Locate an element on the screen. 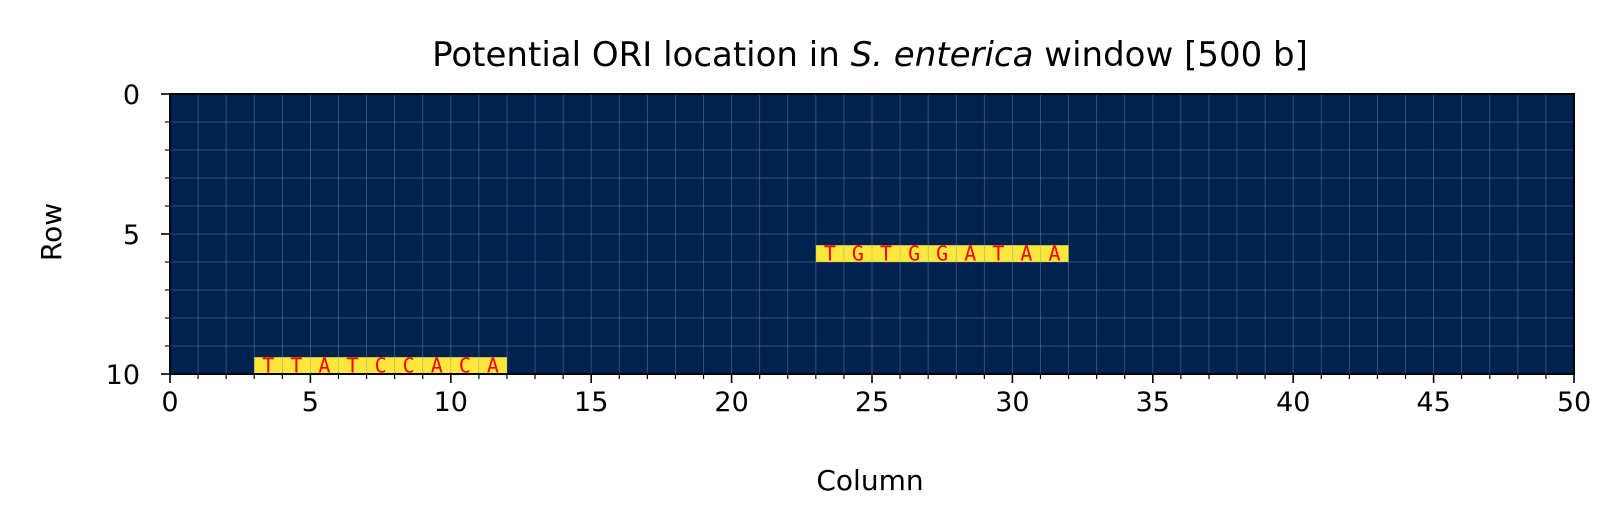 The height and width of the screenshot is (528, 1620). x-tick-label: 30 is located at coordinates (1012, 402).